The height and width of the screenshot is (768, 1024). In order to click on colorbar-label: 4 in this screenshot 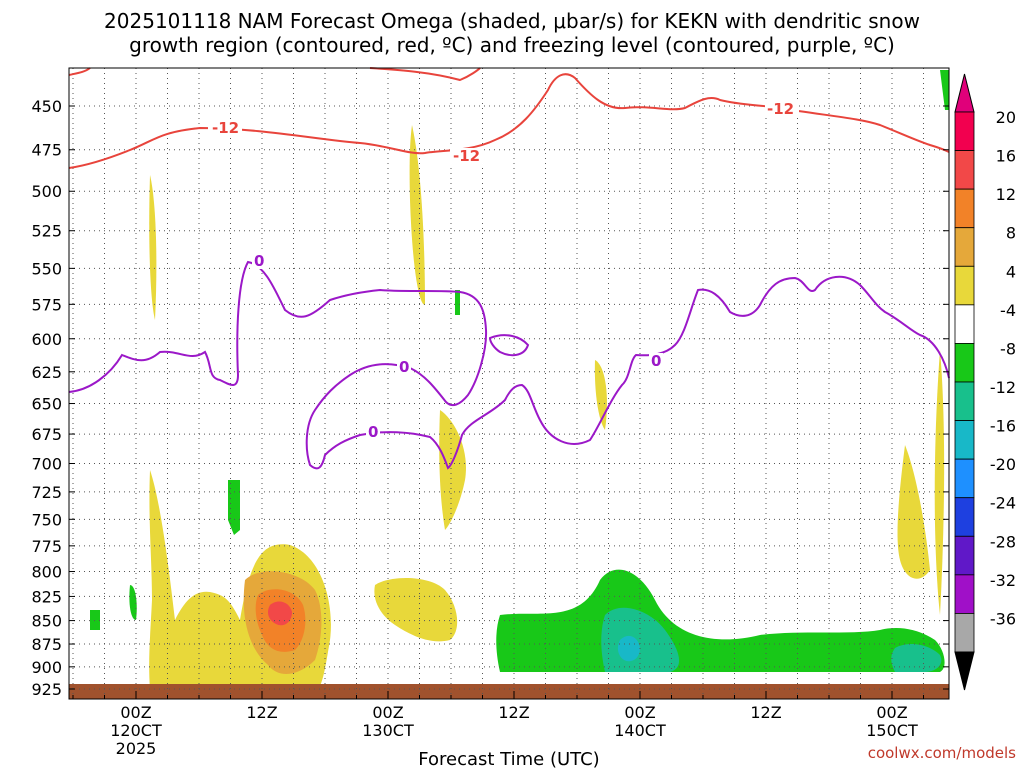, I will do `click(1011, 271)`.